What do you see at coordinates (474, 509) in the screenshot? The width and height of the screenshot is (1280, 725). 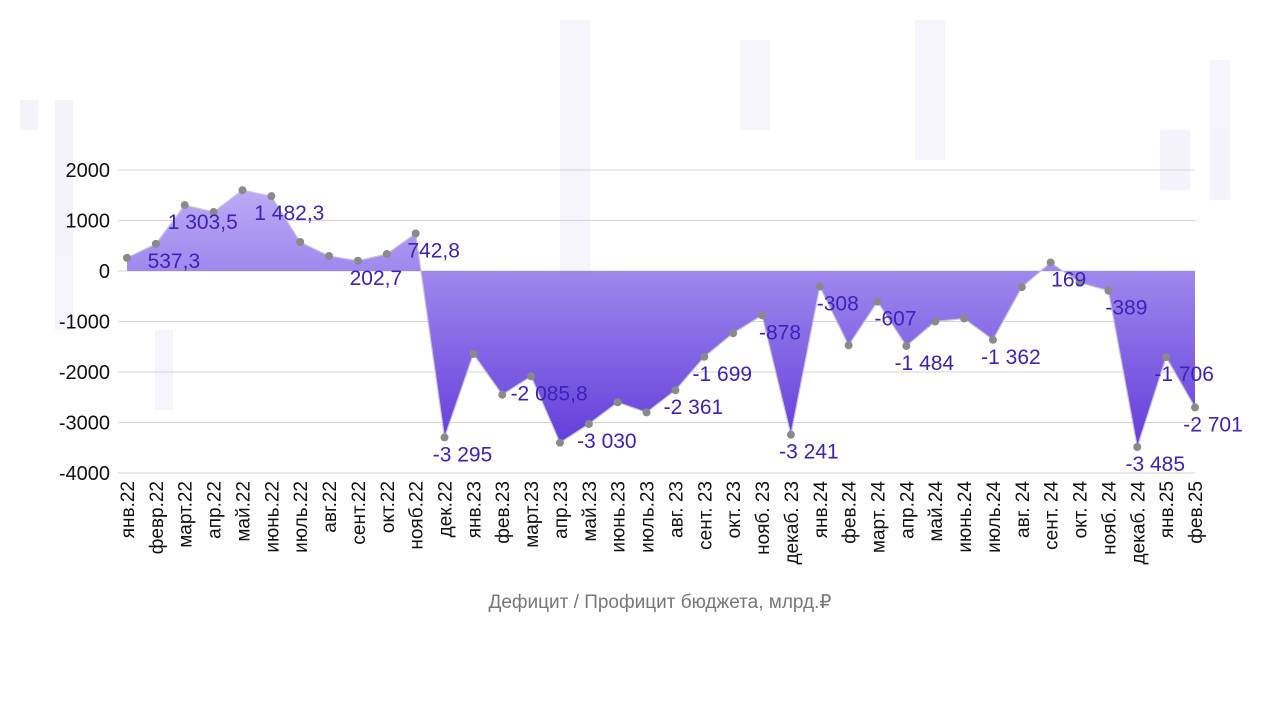 I see `x-tick-label: янв.23` at bounding box center [474, 509].